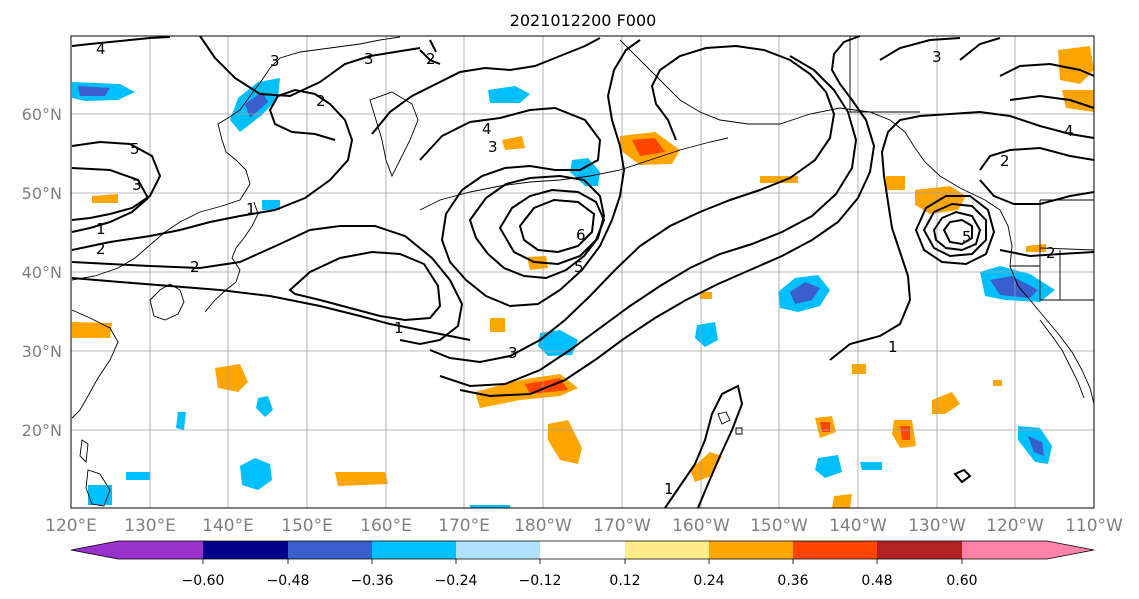 The image size is (1139, 599). I want to click on philippines, so click(98, 488).